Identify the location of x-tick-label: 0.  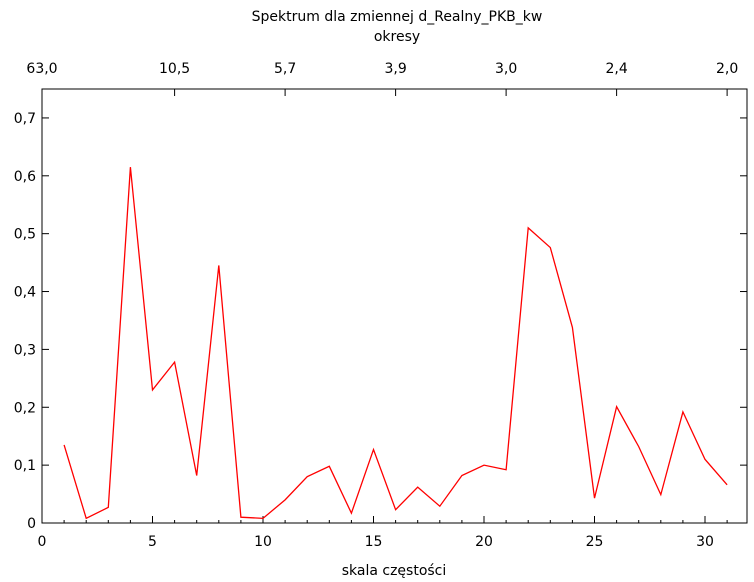
(42, 542).